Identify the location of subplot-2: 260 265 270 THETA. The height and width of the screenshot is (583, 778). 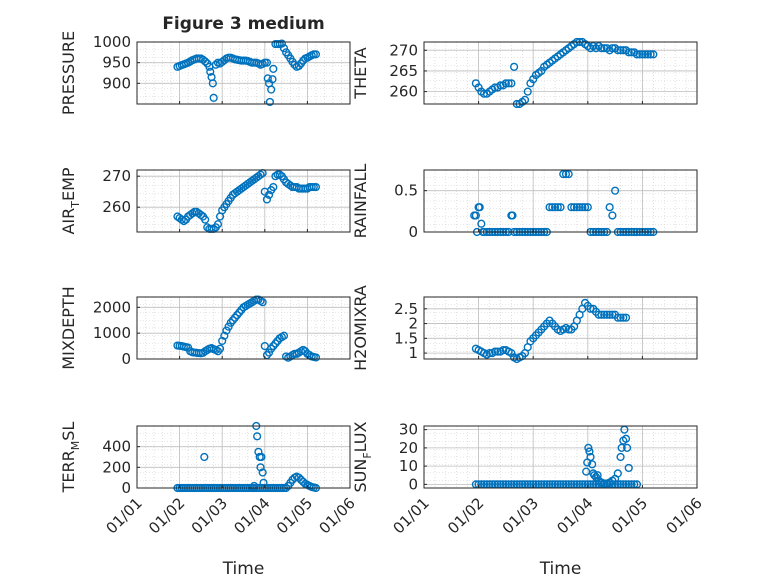
(524, 73).